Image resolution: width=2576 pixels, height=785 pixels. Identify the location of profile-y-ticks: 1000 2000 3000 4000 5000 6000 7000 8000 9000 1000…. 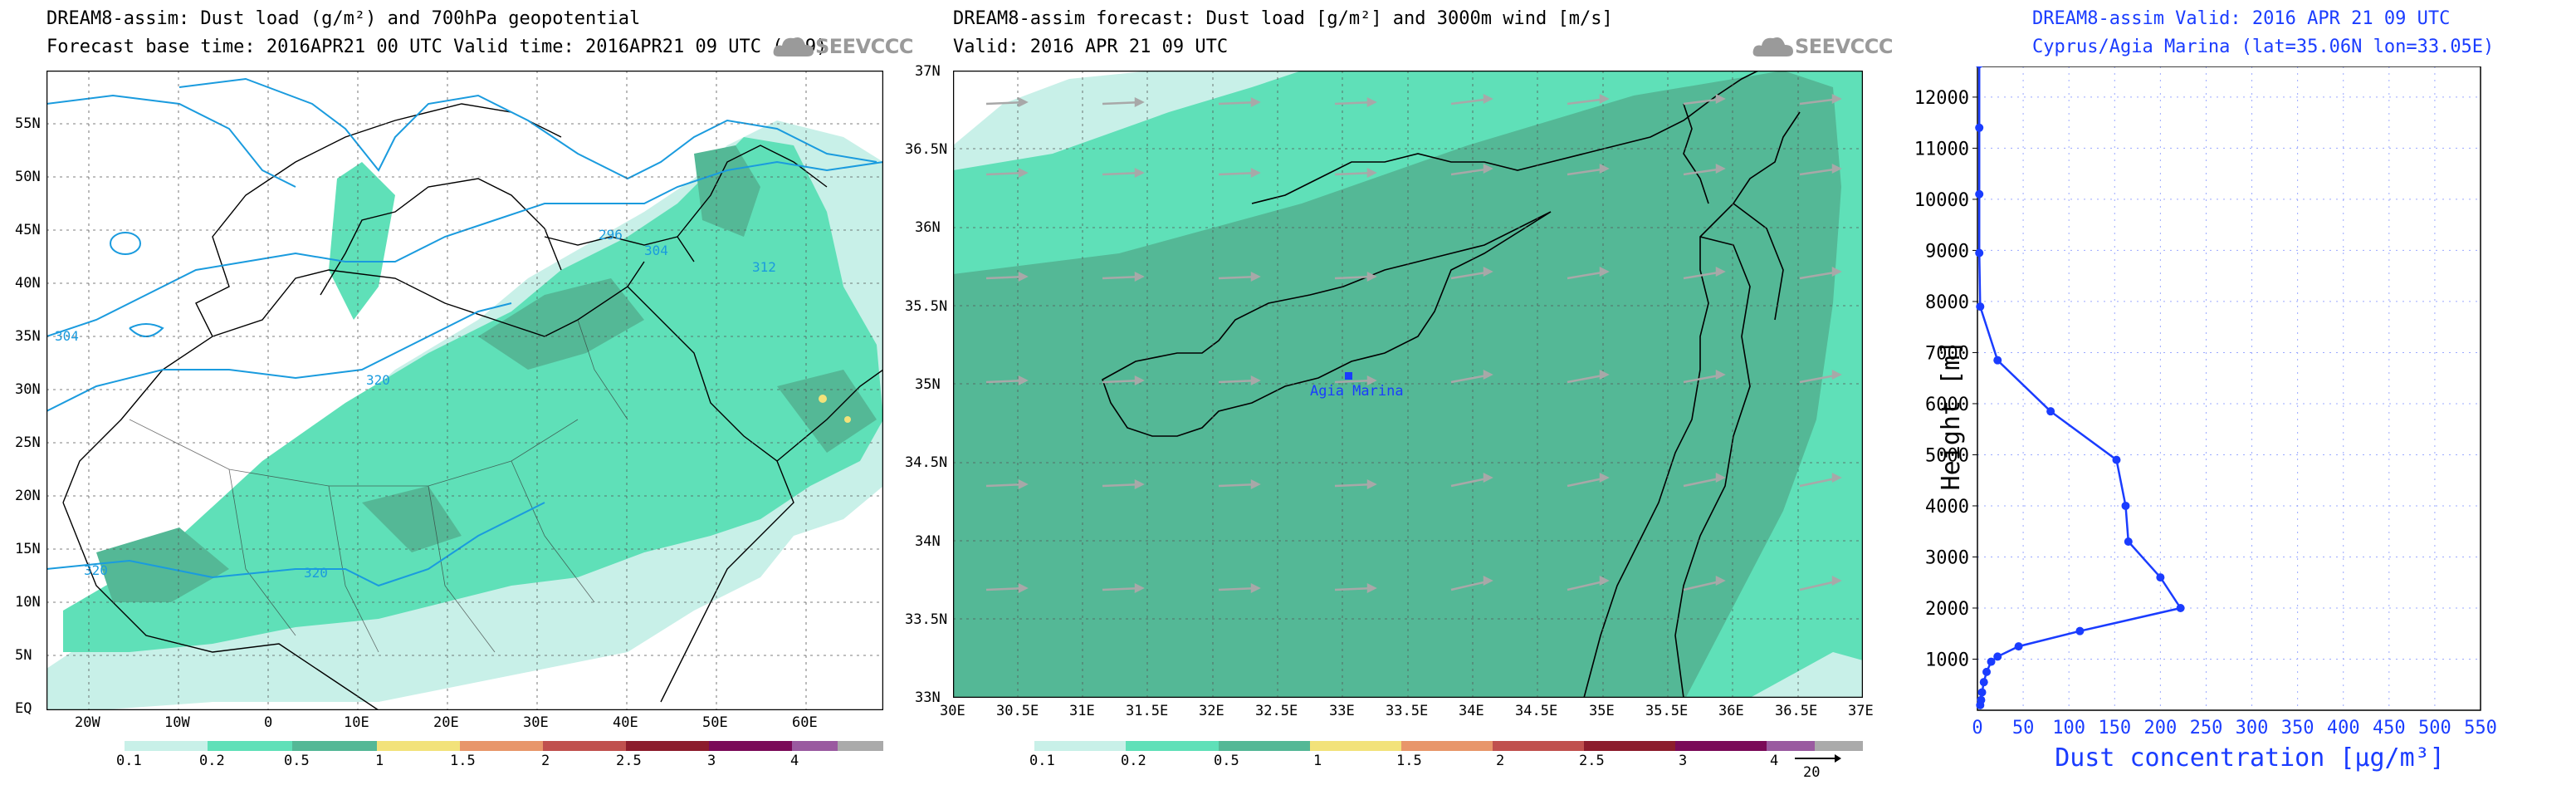
(1945, 379).